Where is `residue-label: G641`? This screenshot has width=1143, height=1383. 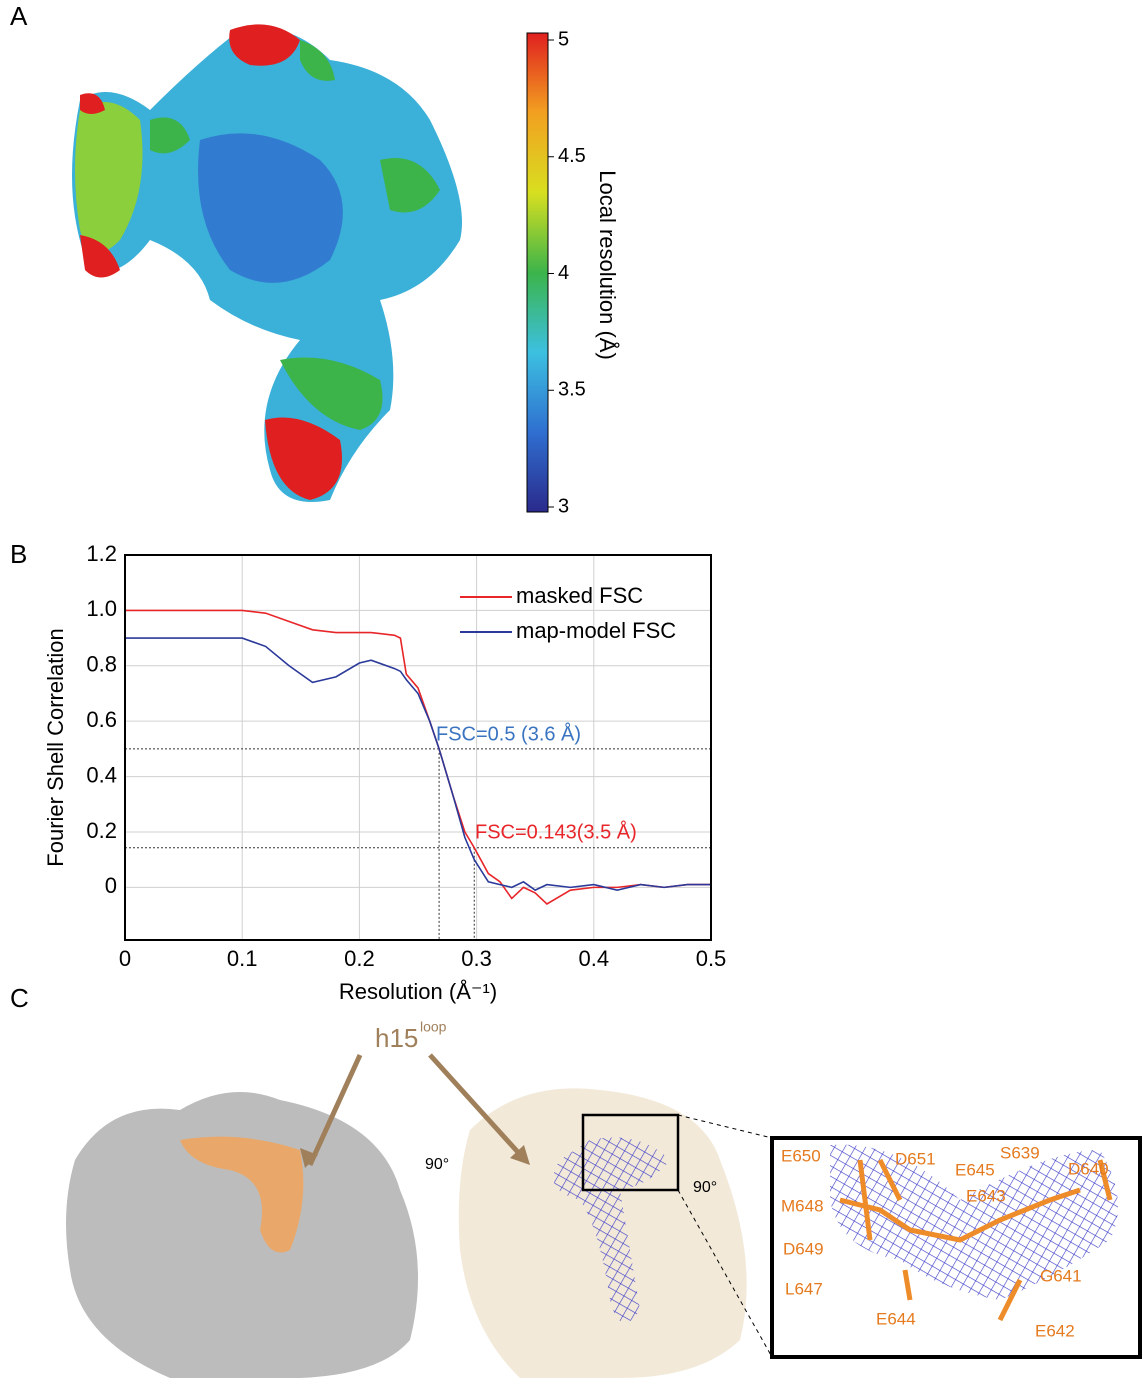 residue-label: G641 is located at coordinates (1061, 1275).